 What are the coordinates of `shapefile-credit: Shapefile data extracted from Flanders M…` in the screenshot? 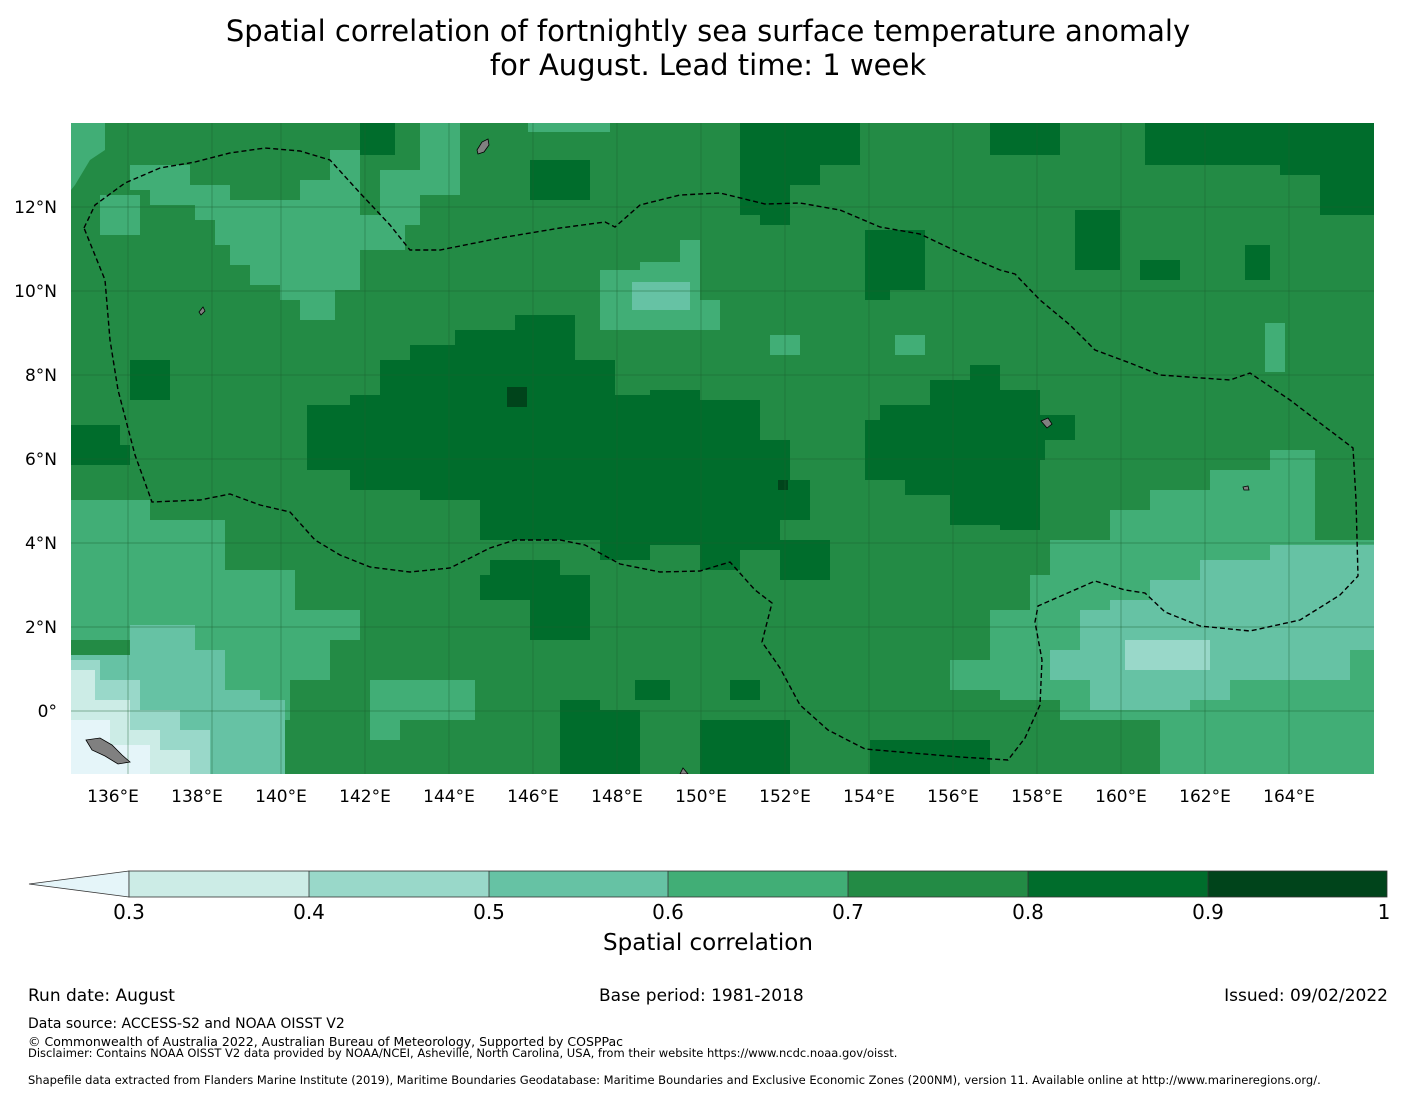 It's located at (674, 1080).